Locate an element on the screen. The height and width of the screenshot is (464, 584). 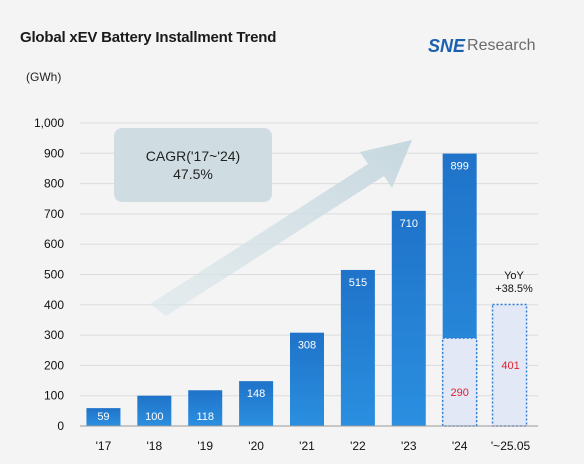
partial-bar-value-label: 401 is located at coordinates (510, 366).